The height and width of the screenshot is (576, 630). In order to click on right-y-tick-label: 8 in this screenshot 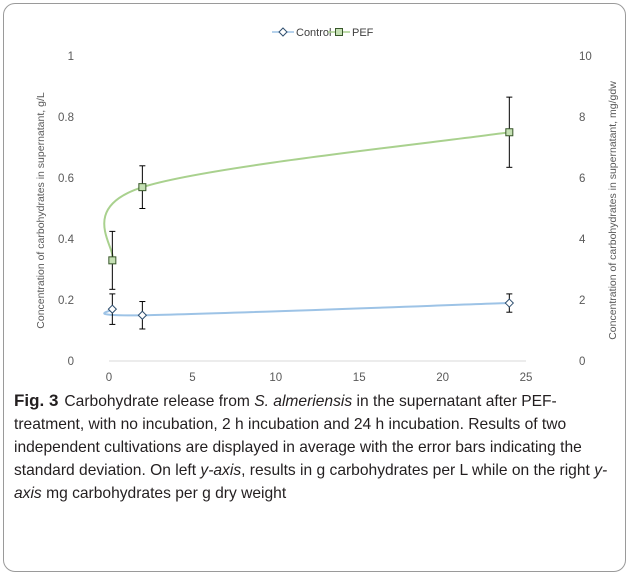, I will do `click(582, 118)`.